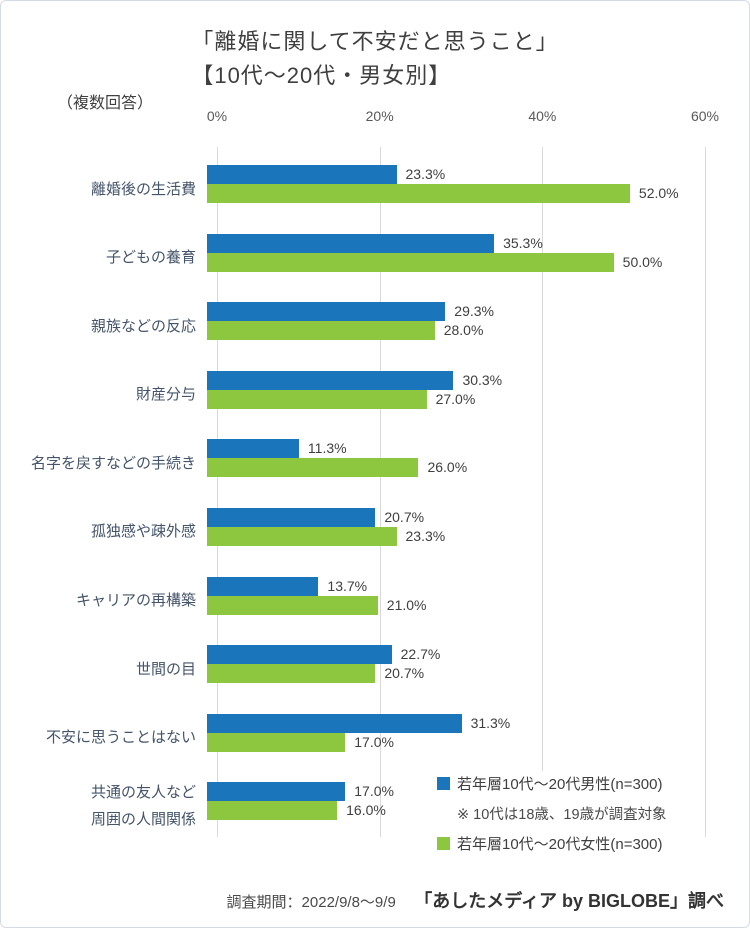 The height and width of the screenshot is (928, 750). I want to click on category-row: 不安に思うことはない 31.3% 17.0%, so click(375, 738).